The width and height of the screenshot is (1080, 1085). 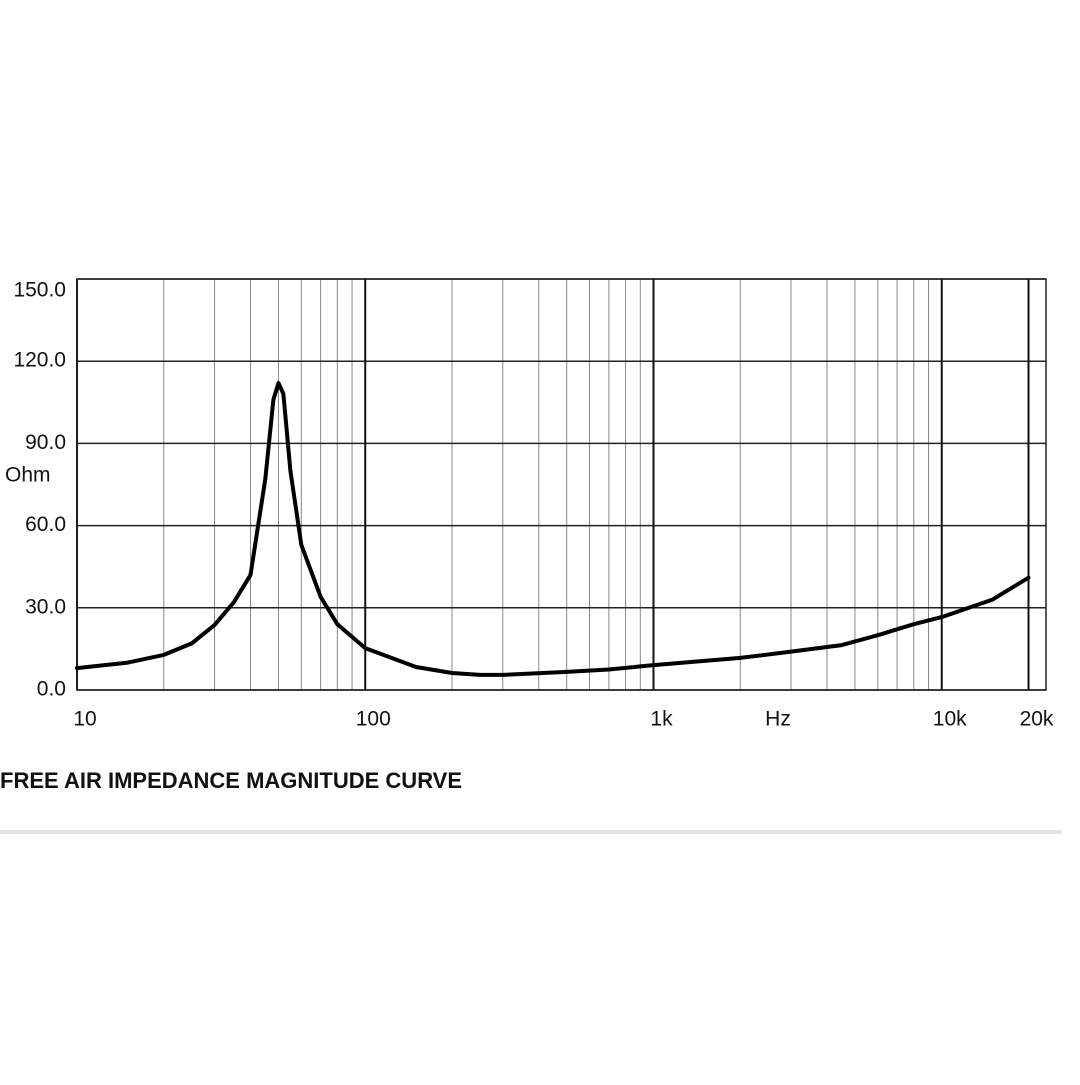 I want to click on y-tick-label: 90.0, so click(x=45, y=442).